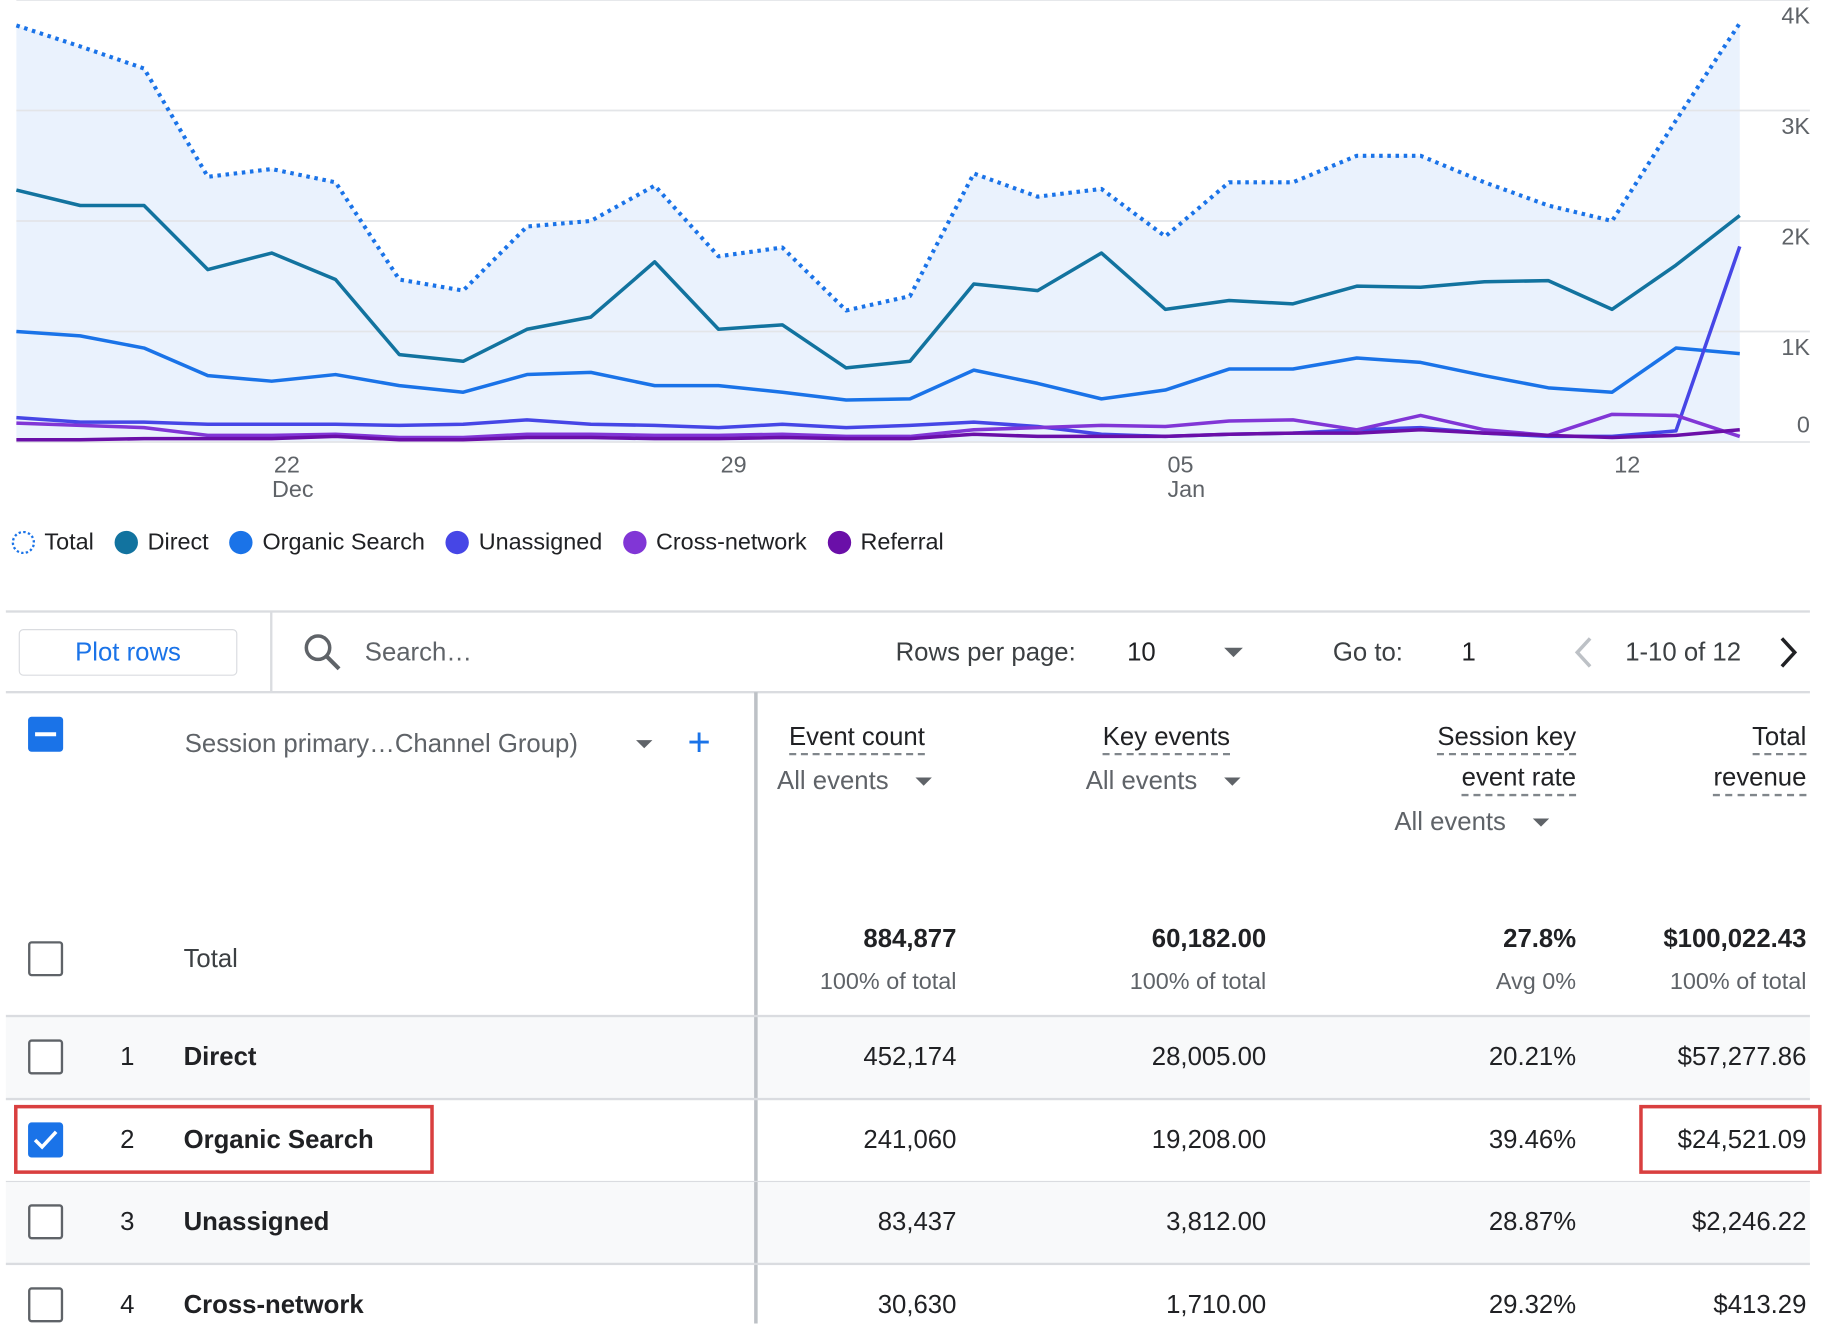  Describe the element at coordinates (1367, 652) in the screenshot. I see `goto-label: Go to:` at that location.